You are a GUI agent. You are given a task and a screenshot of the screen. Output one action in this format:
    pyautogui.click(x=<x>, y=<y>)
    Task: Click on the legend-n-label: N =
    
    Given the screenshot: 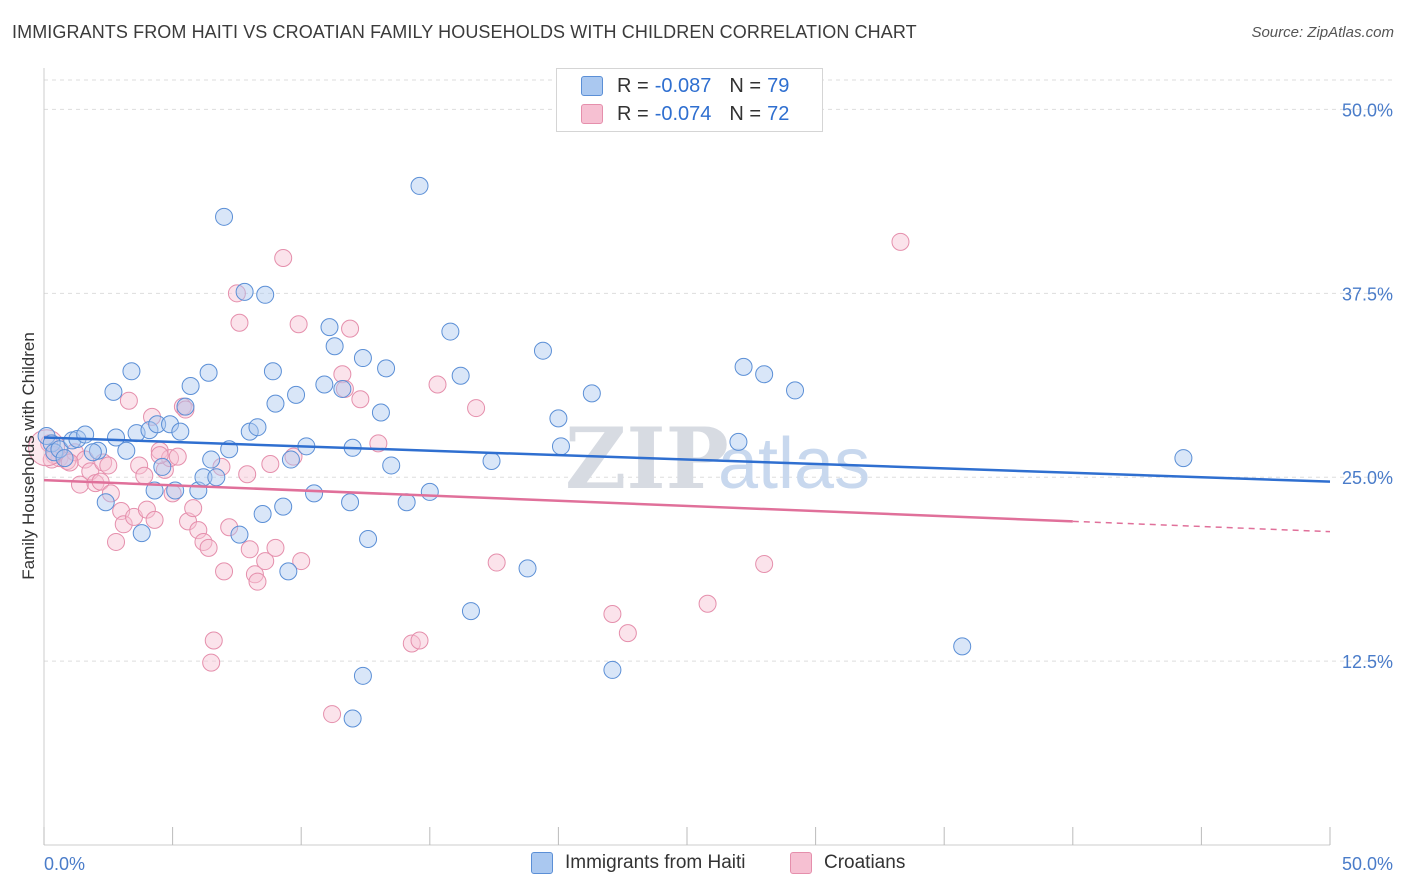 What is the action you would take?
    pyautogui.click(x=745, y=85)
    